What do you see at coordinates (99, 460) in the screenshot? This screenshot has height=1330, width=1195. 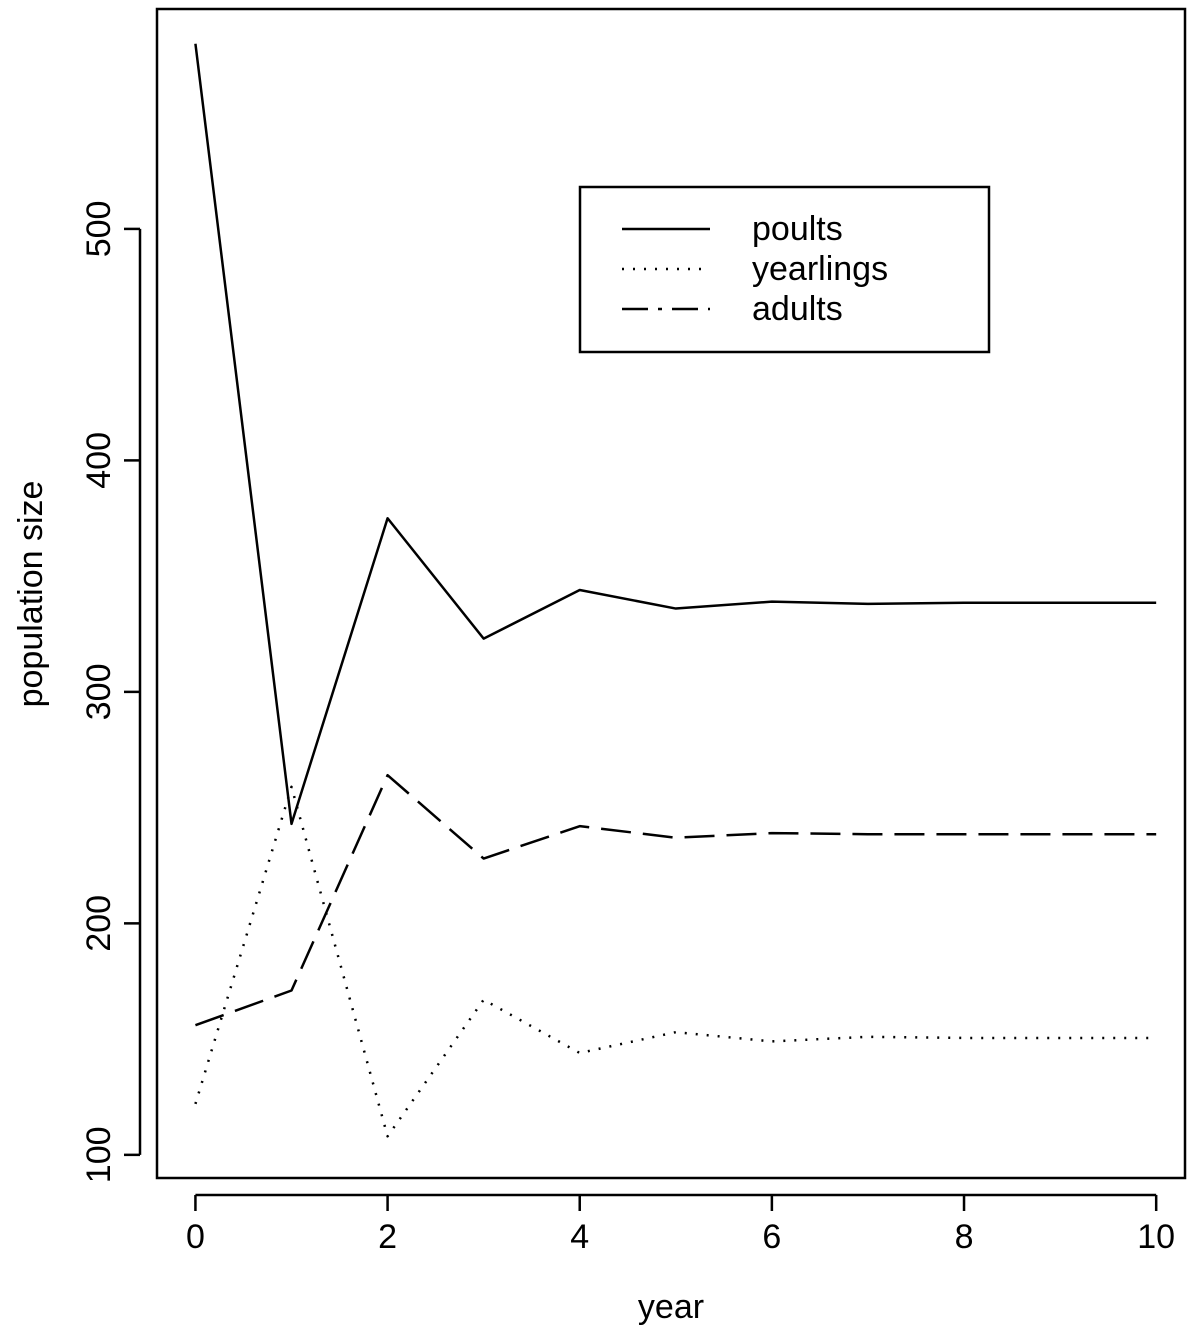 I see `y-tick-label: 400` at bounding box center [99, 460].